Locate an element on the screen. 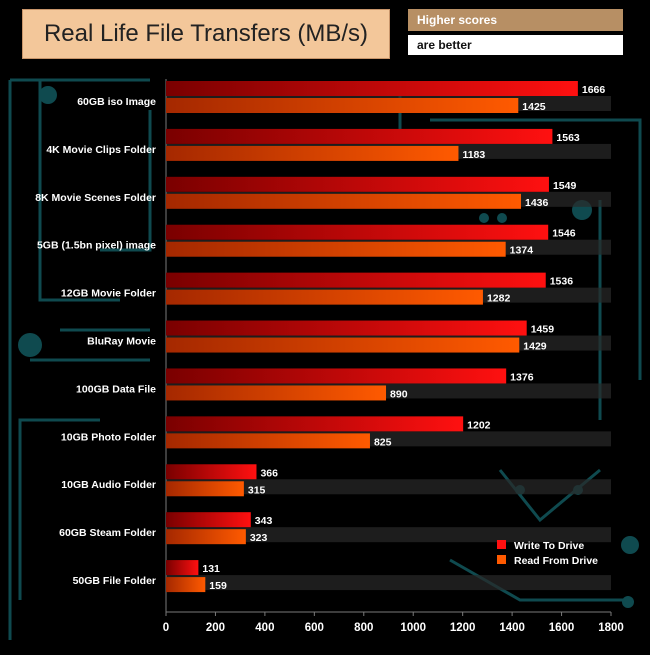 This screenshot has width=650, height=655. data-label-write: 1563 is located at coordinates (568, 138).